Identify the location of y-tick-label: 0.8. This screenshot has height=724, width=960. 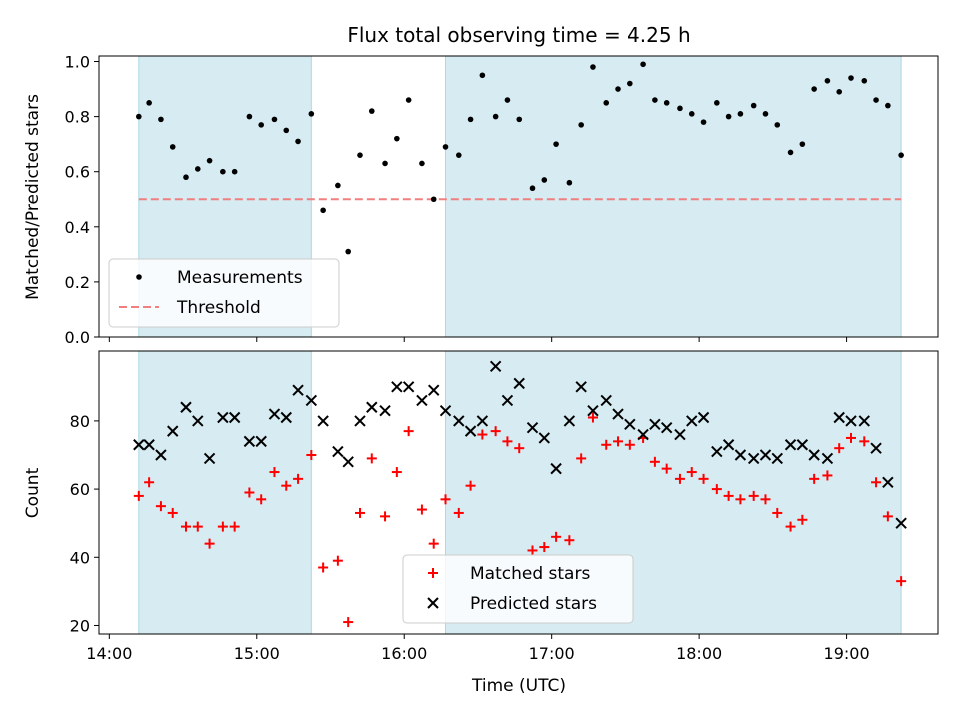
(77, 117).